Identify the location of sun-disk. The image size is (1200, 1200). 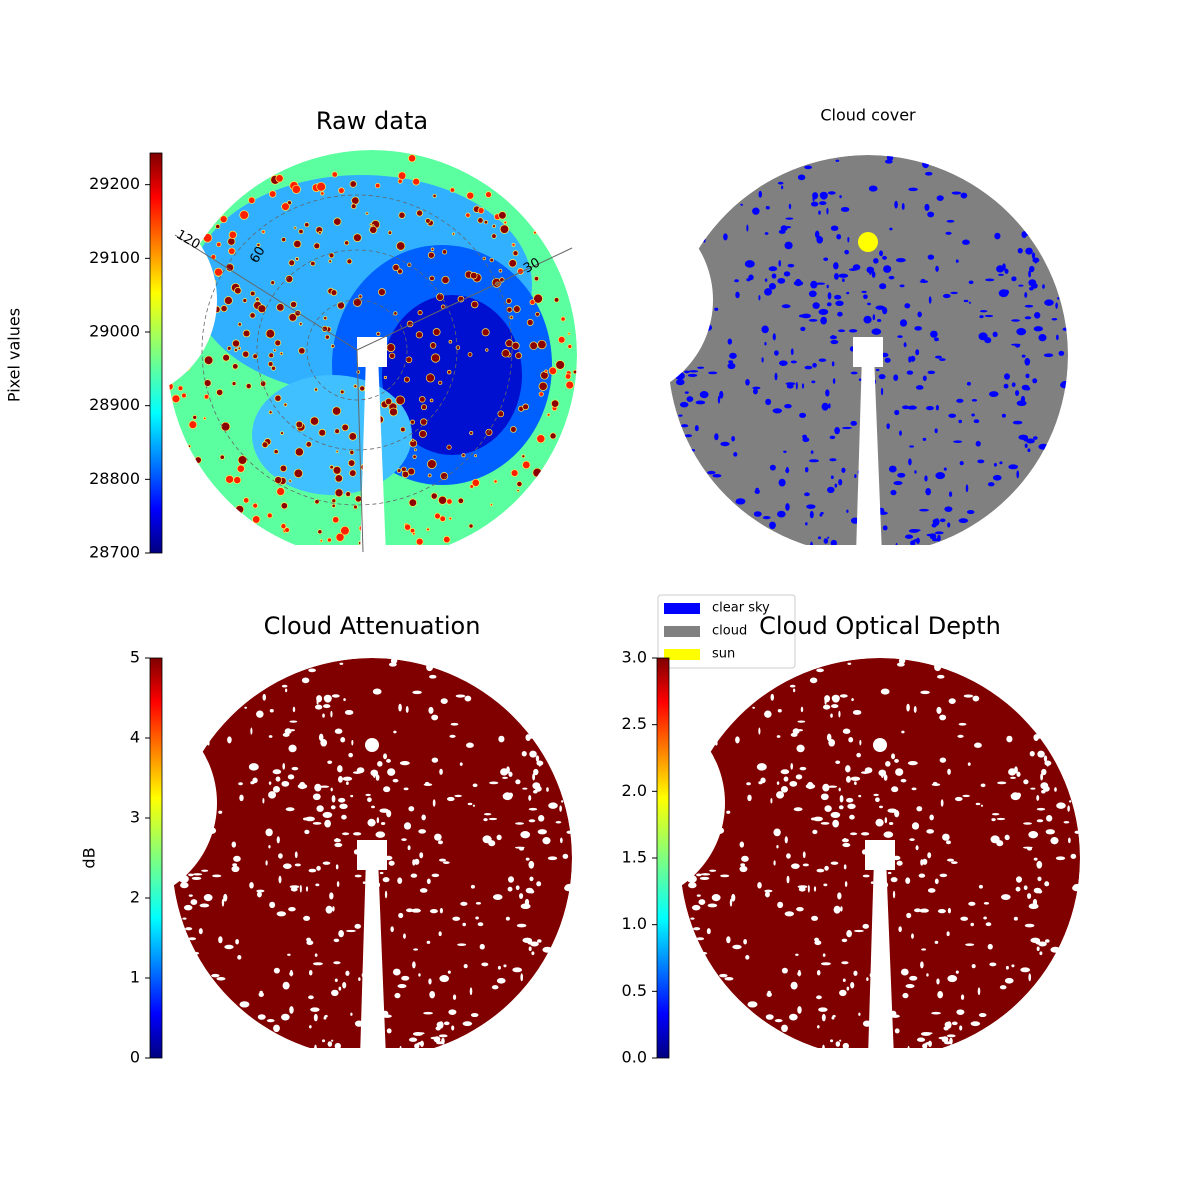
(868, 242).